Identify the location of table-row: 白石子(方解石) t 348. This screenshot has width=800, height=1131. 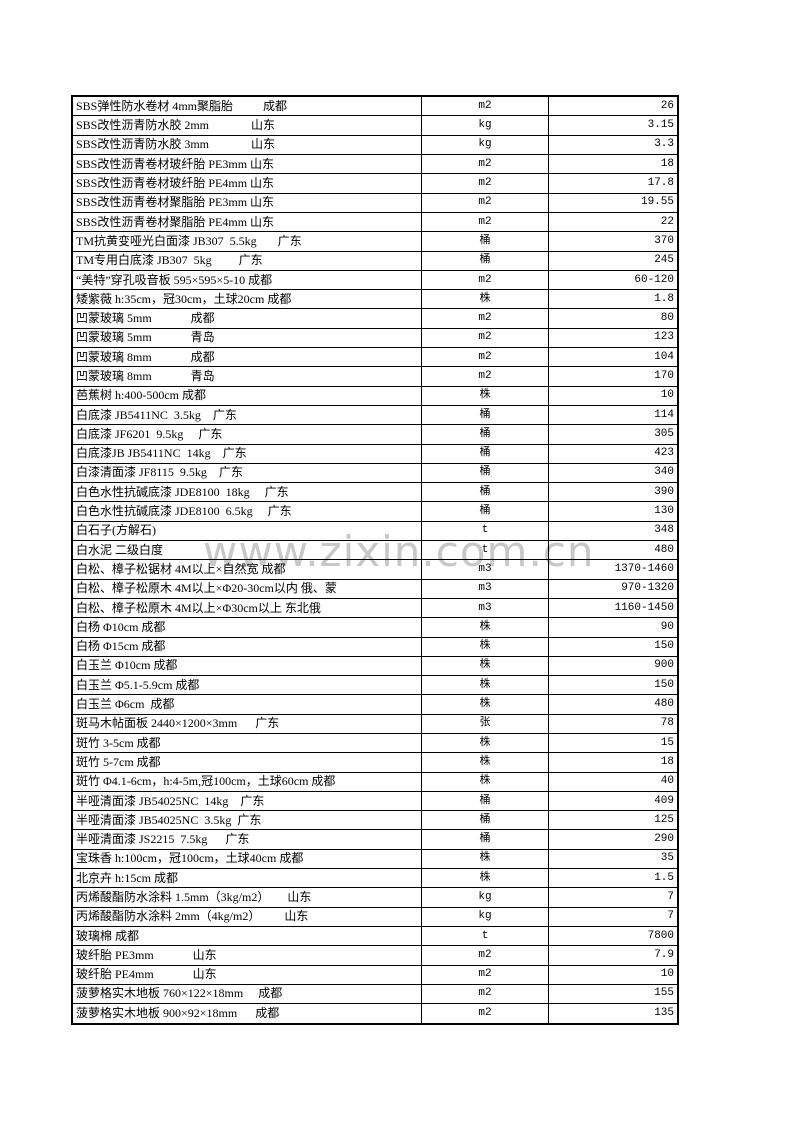
(375, 531).